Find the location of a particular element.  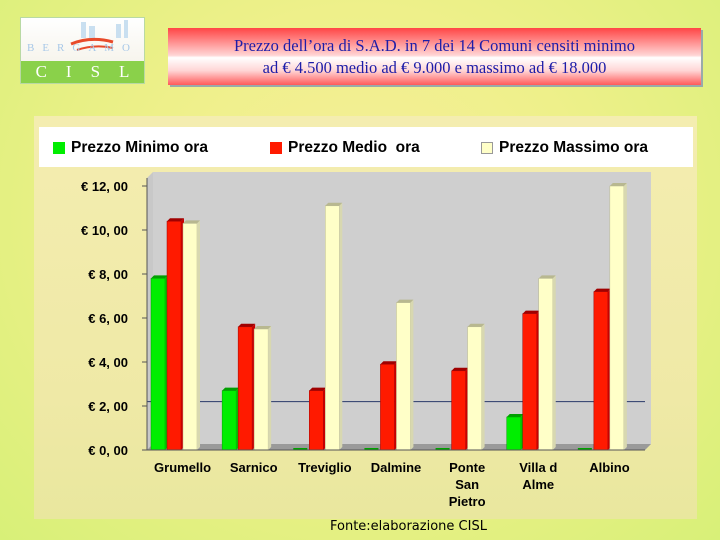

logo-bar: CISL is located at coordinates (82, 72).